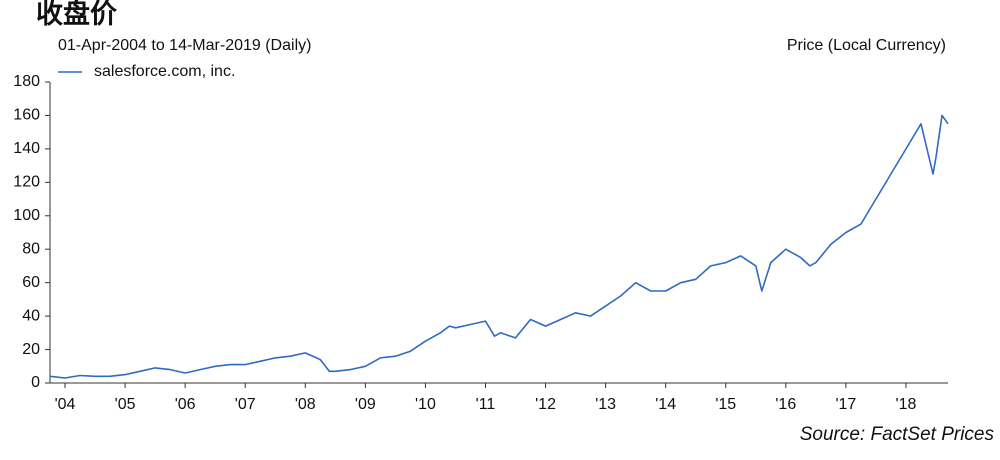  What do you see at coordinates (866, 45) in the screenshot?
I see `y-axis-label: Price (Local Currency)` at bounding box center [866, 45].